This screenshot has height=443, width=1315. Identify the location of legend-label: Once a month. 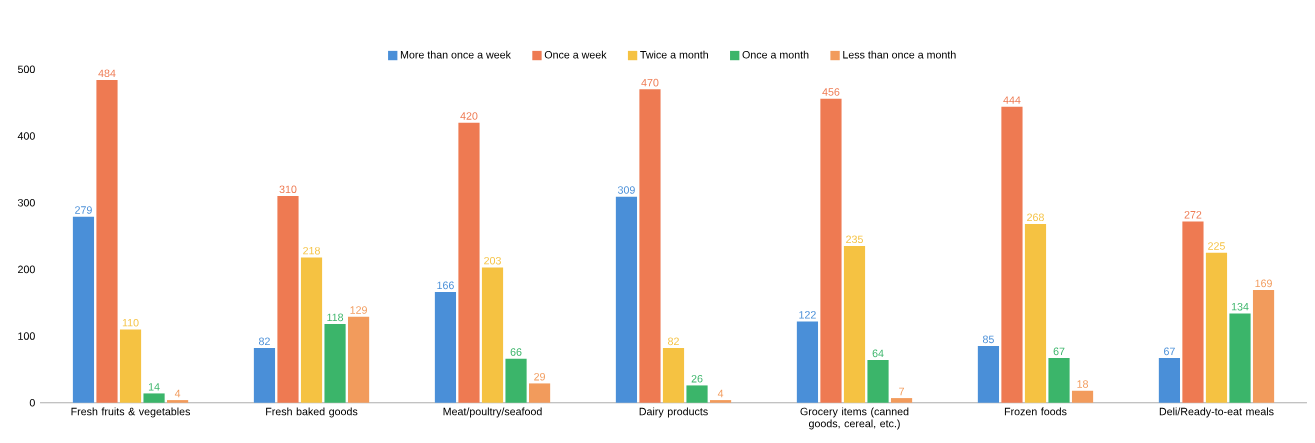
(775, 54).